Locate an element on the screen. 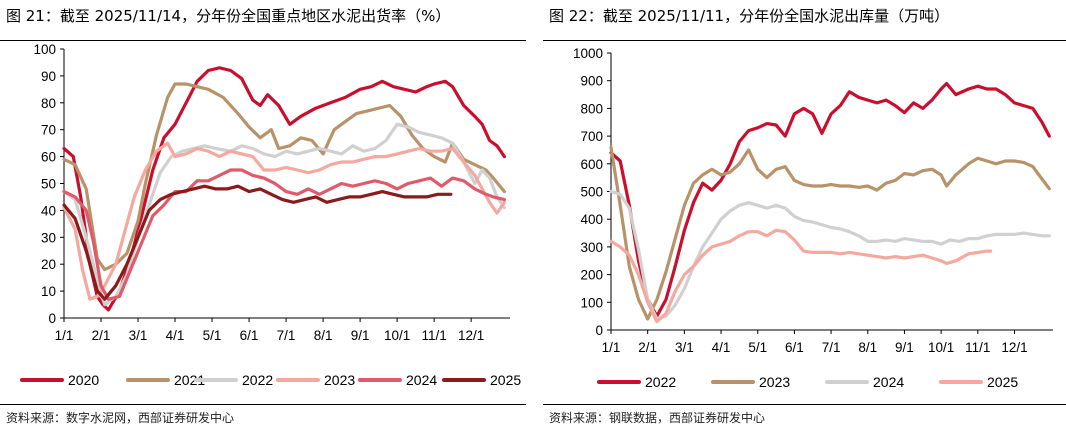 This screenshot has height=430, width=1066. y-tick-label: 600 is located at coordinates (591, 164).